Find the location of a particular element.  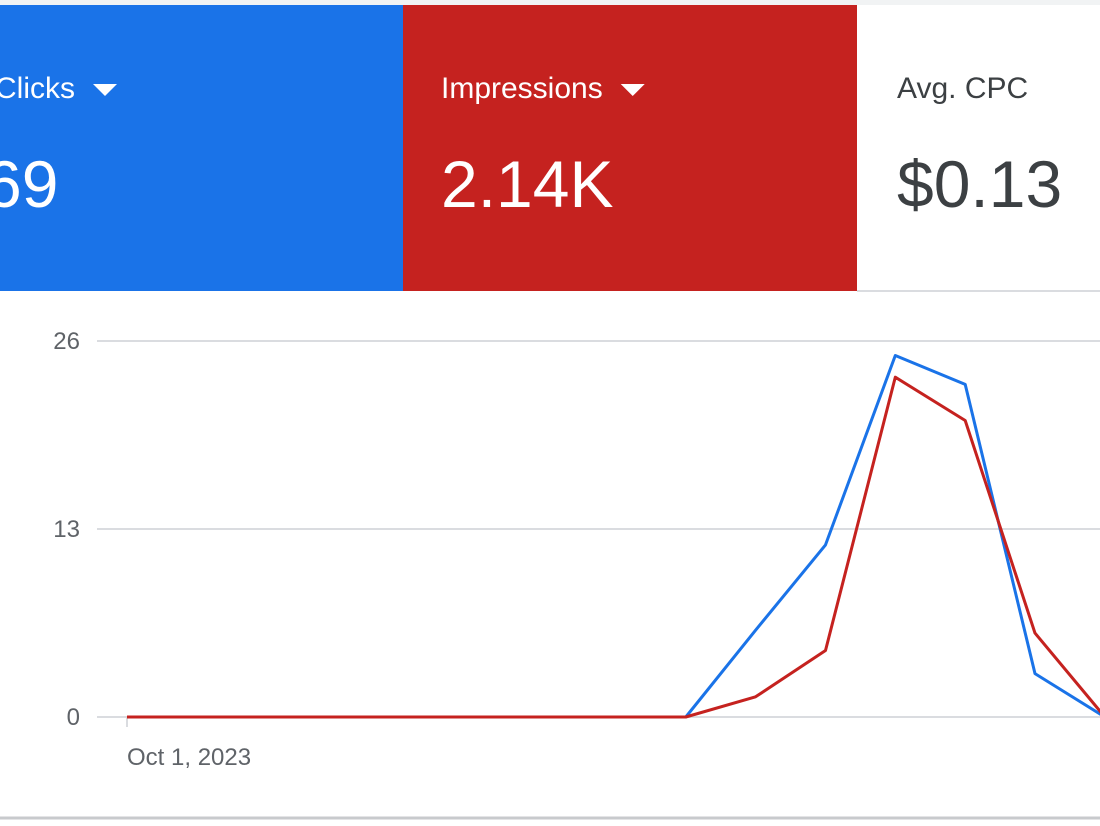

card-value: $0.13 is located at coordinates (979, 184).